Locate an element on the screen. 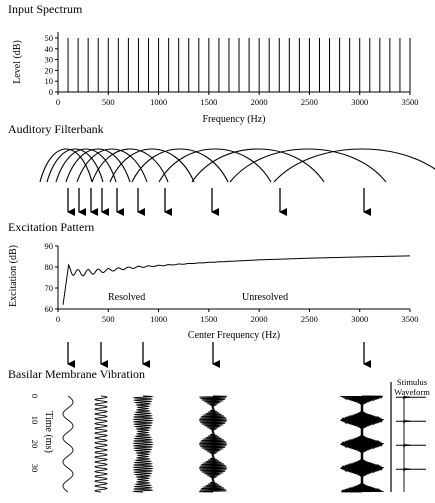  y-tick-label: 20 is located at coordinates (49, 70).